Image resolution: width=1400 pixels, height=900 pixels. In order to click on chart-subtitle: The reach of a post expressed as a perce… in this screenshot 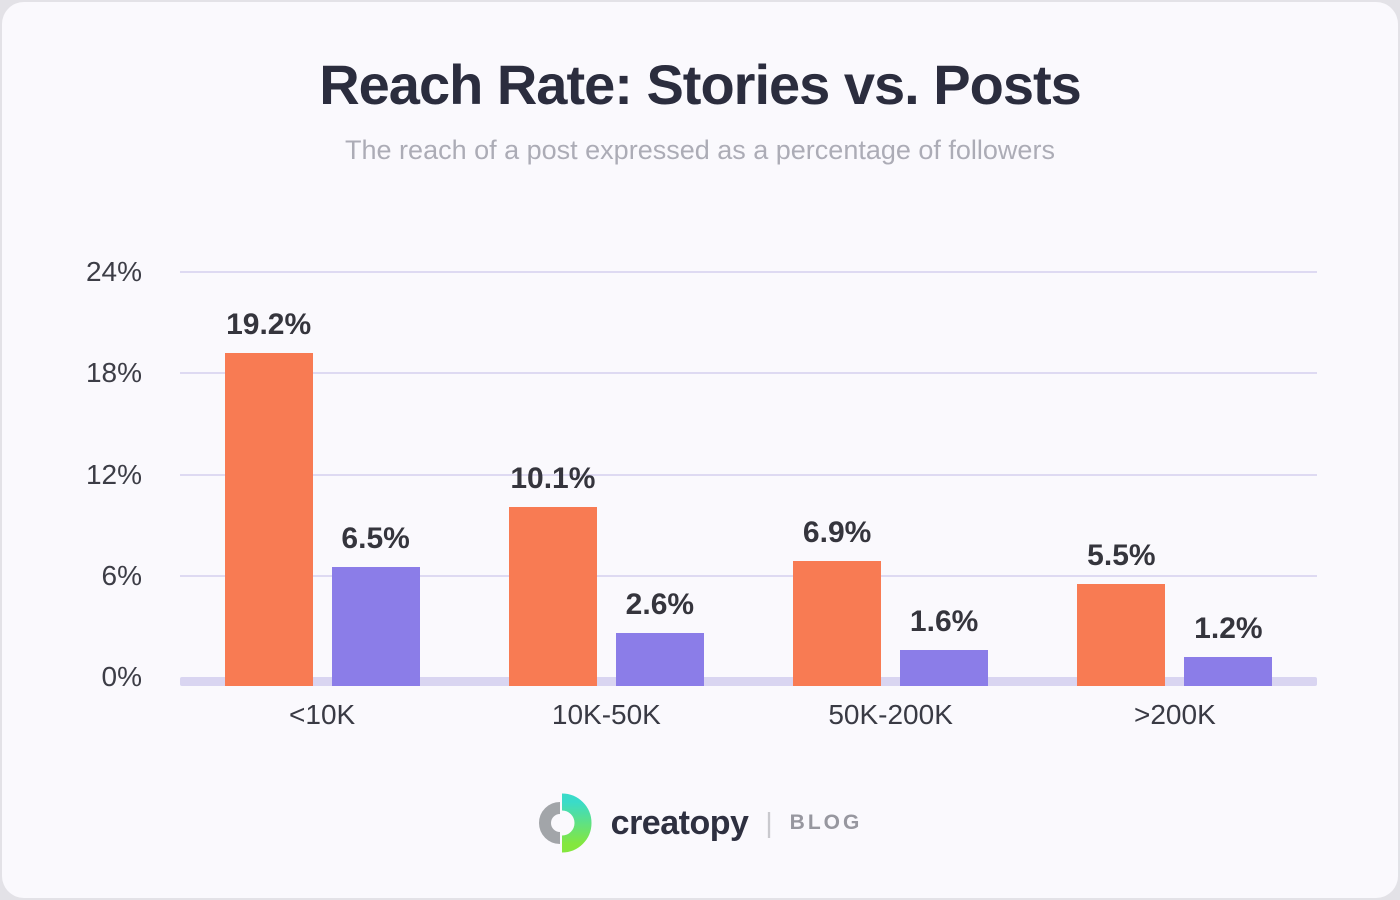, I will do `click(700, 150)`.